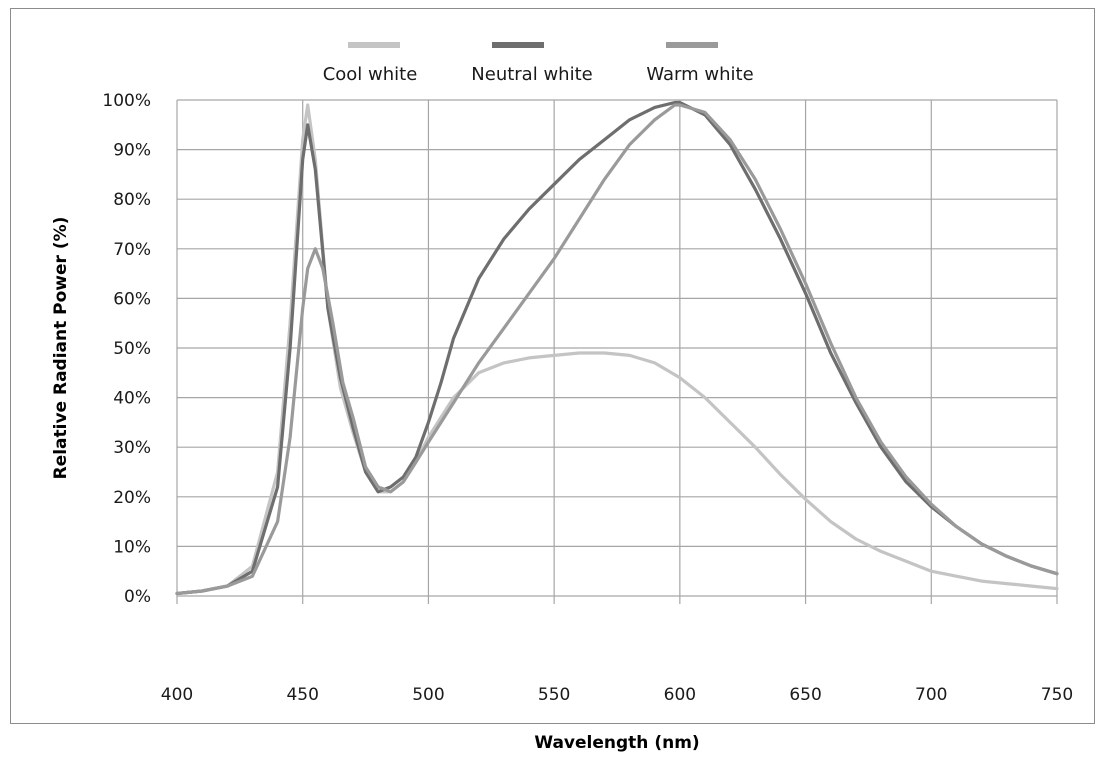  I want to click on y-tick-label: 100%, so click(126, 101).